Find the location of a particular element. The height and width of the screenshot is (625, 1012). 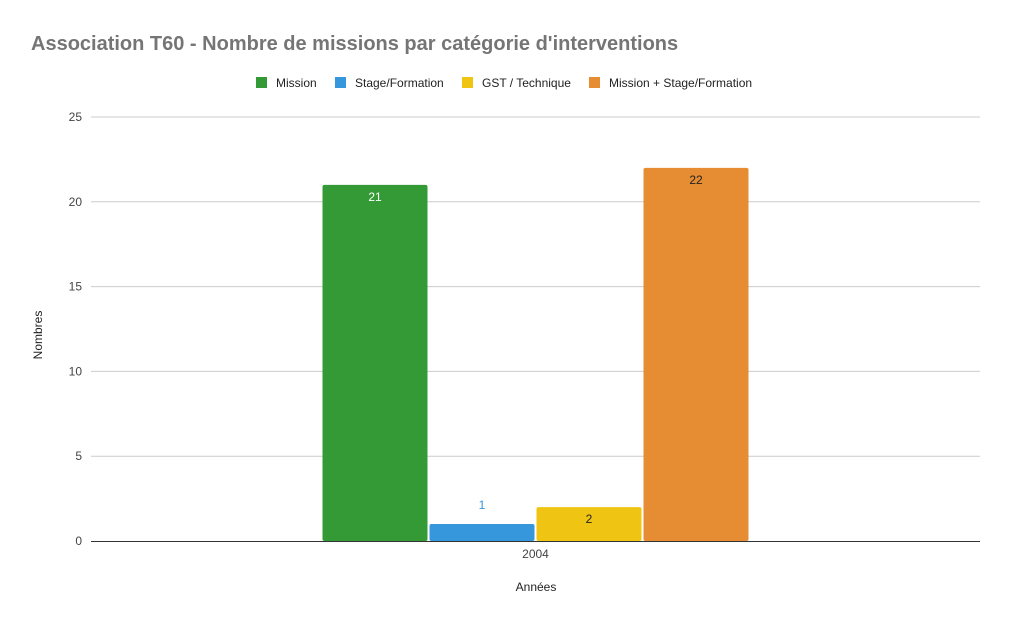

x-axis-title: Années is located at coordinates (536, 587).